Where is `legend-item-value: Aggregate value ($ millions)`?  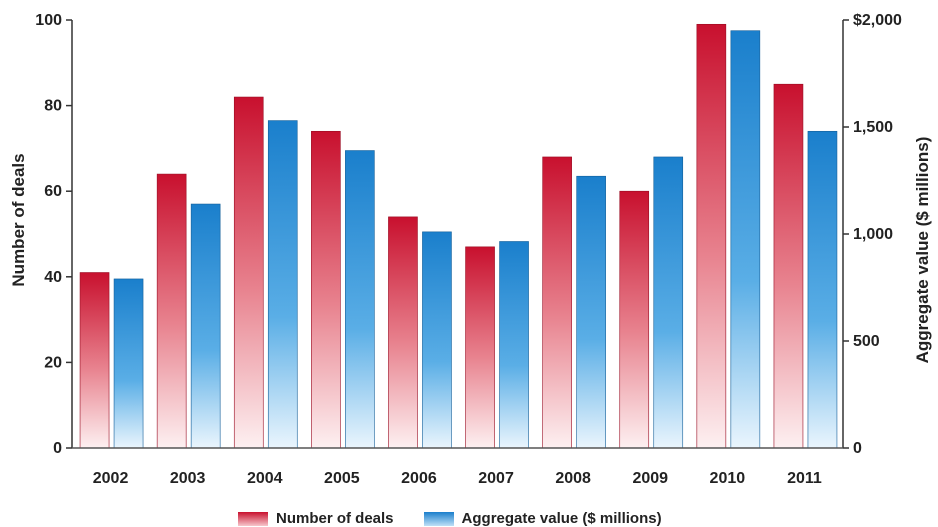 legend-item-value: Aggregate value ($ millions) is located at coordinates (542, 518).